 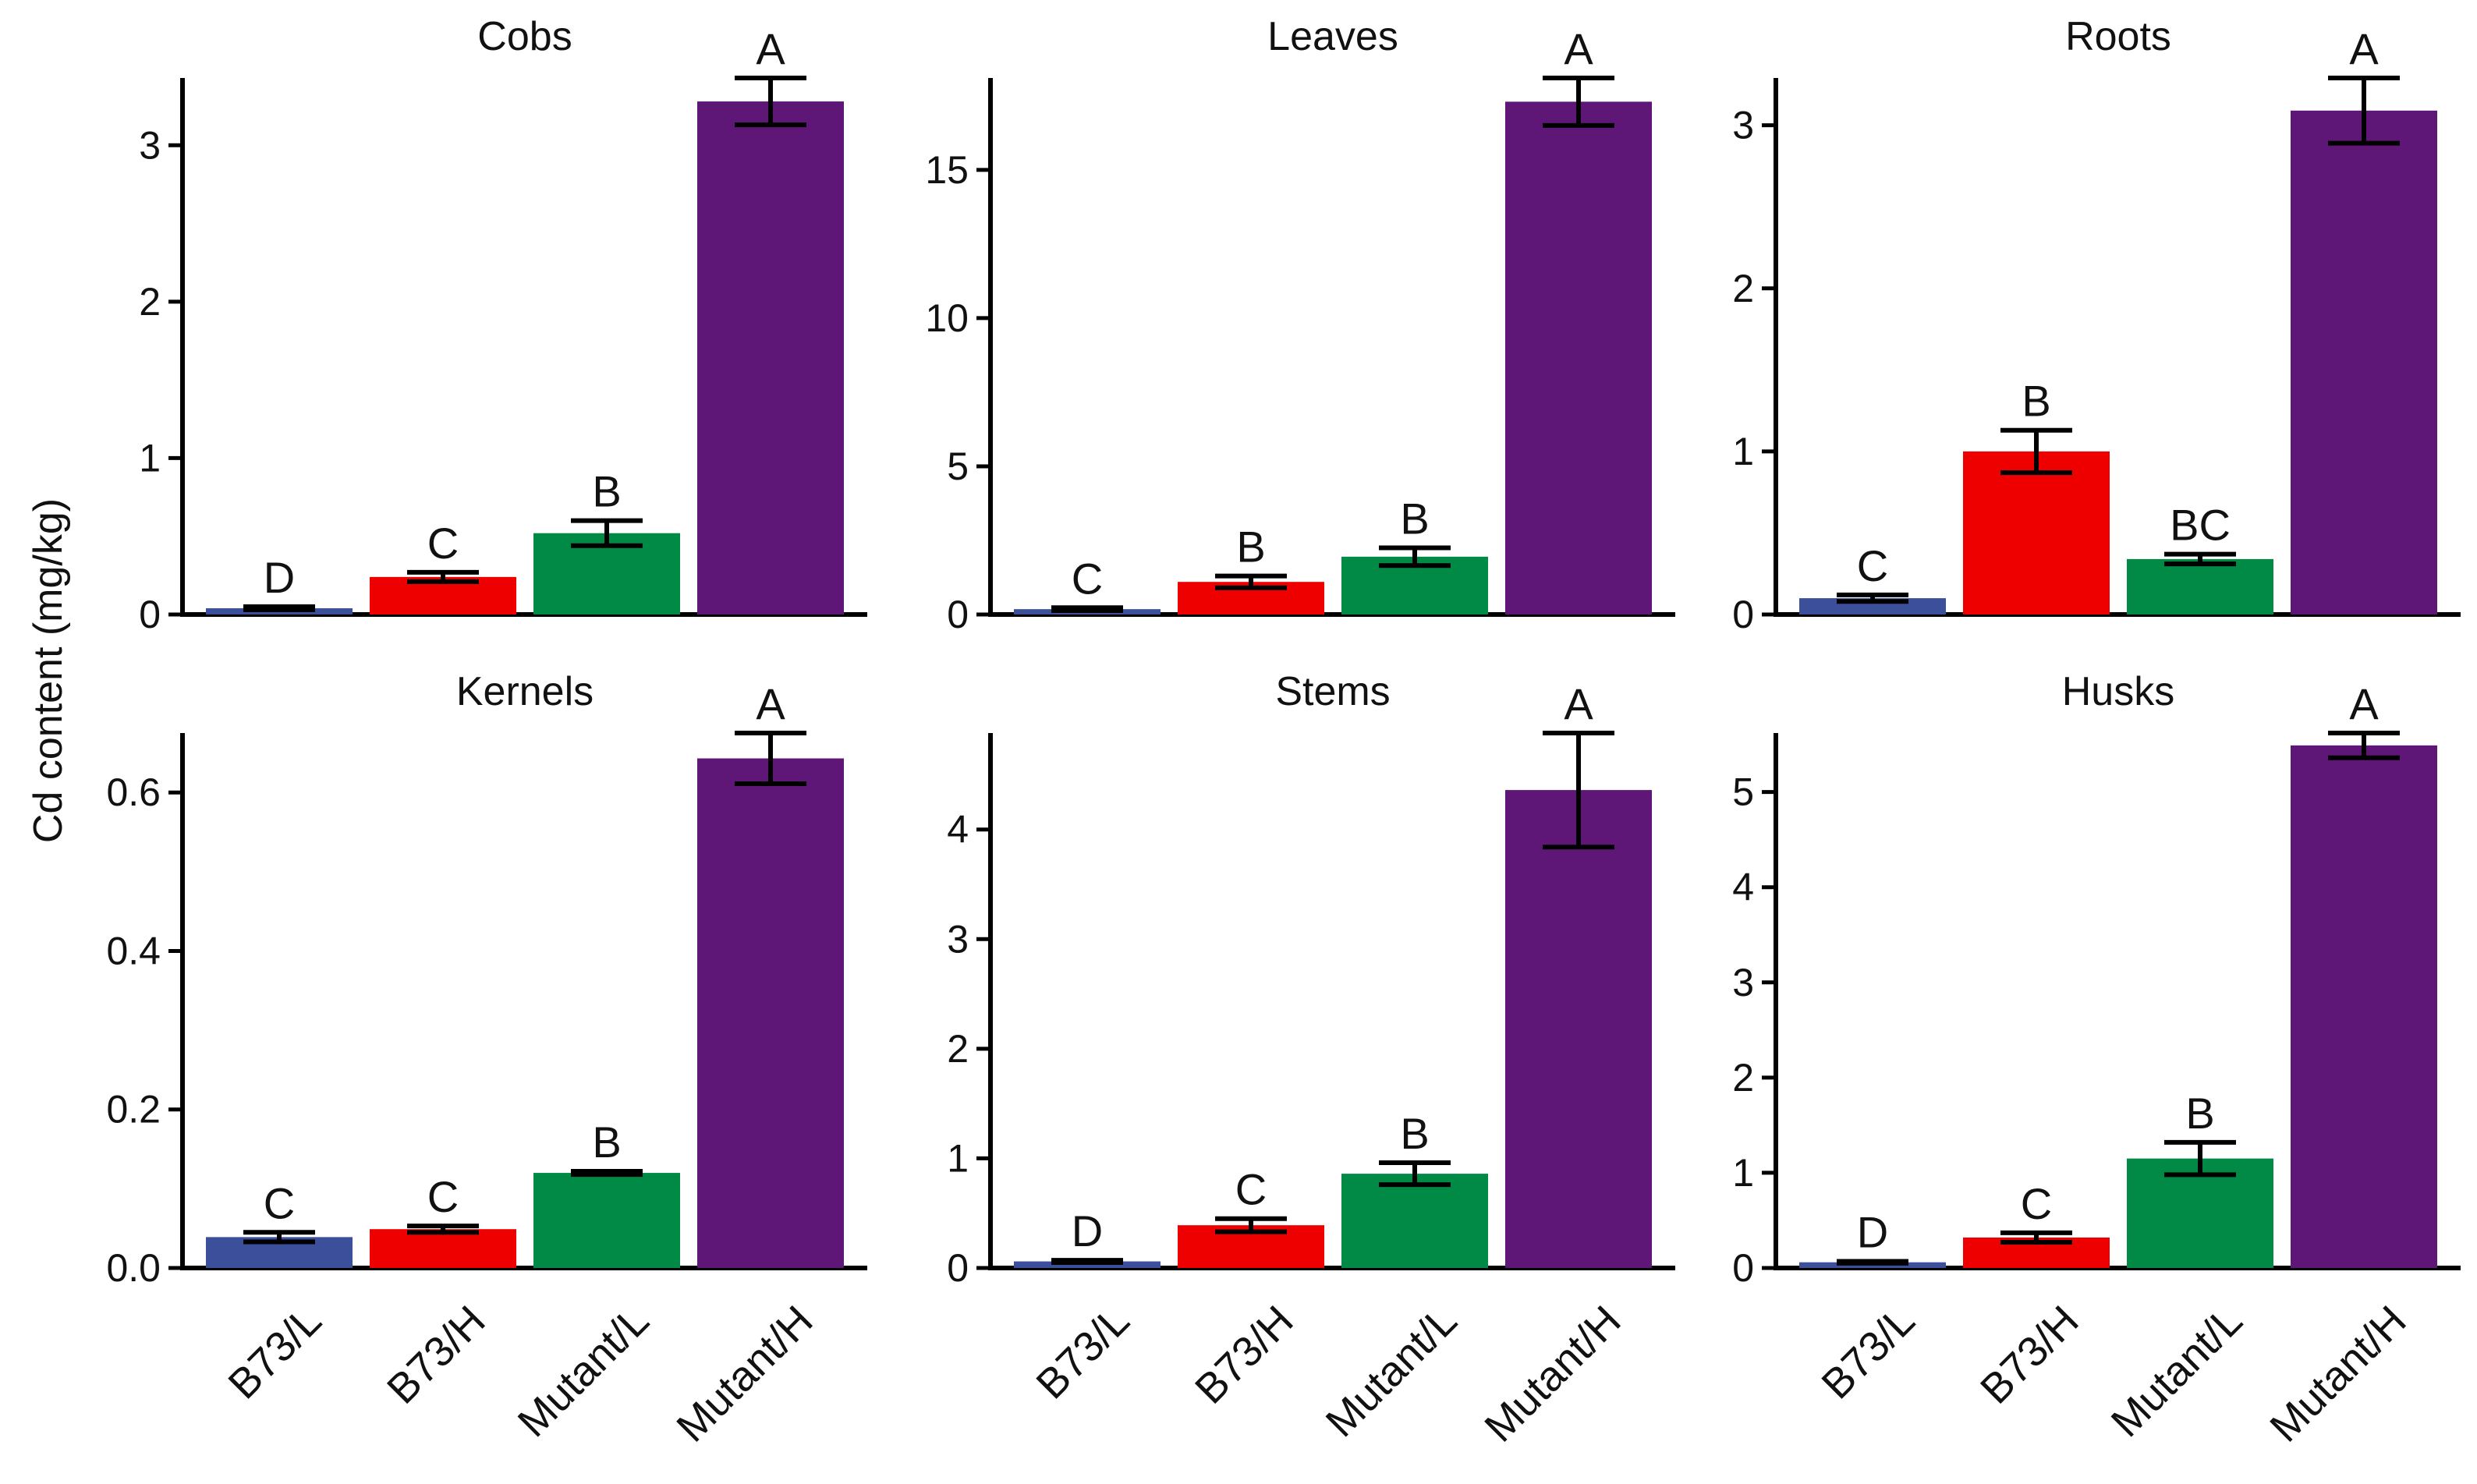 I want to click on panel-title: Stems, so click(x=1332, y=691).